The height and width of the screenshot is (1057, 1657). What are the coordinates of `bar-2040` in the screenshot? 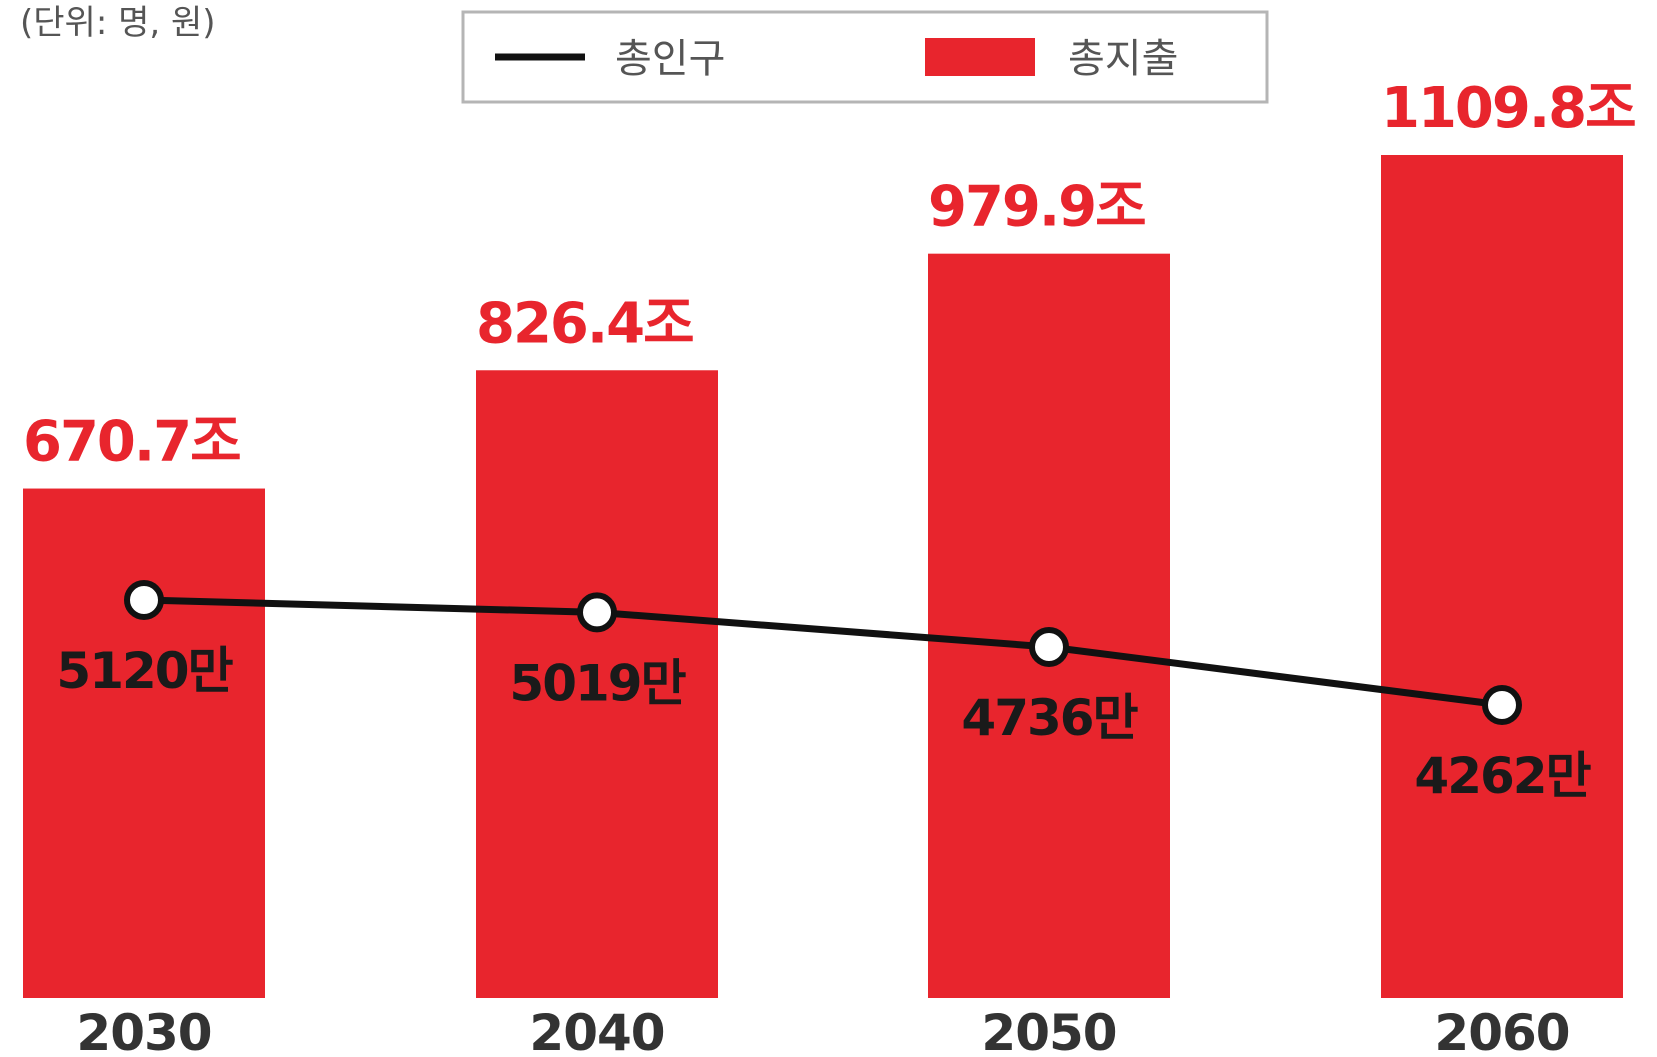 It's located at (597, 684).